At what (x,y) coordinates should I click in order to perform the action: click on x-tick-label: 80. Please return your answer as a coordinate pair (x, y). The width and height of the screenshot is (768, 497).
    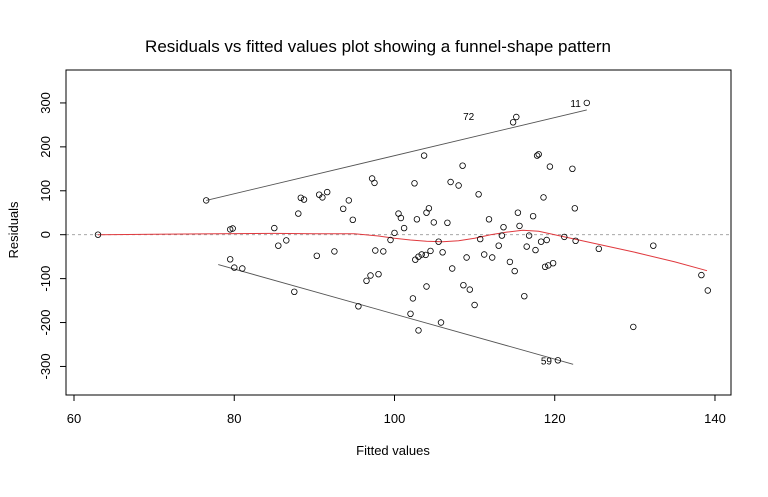
    Looking at the image, I should click on (234, 418).